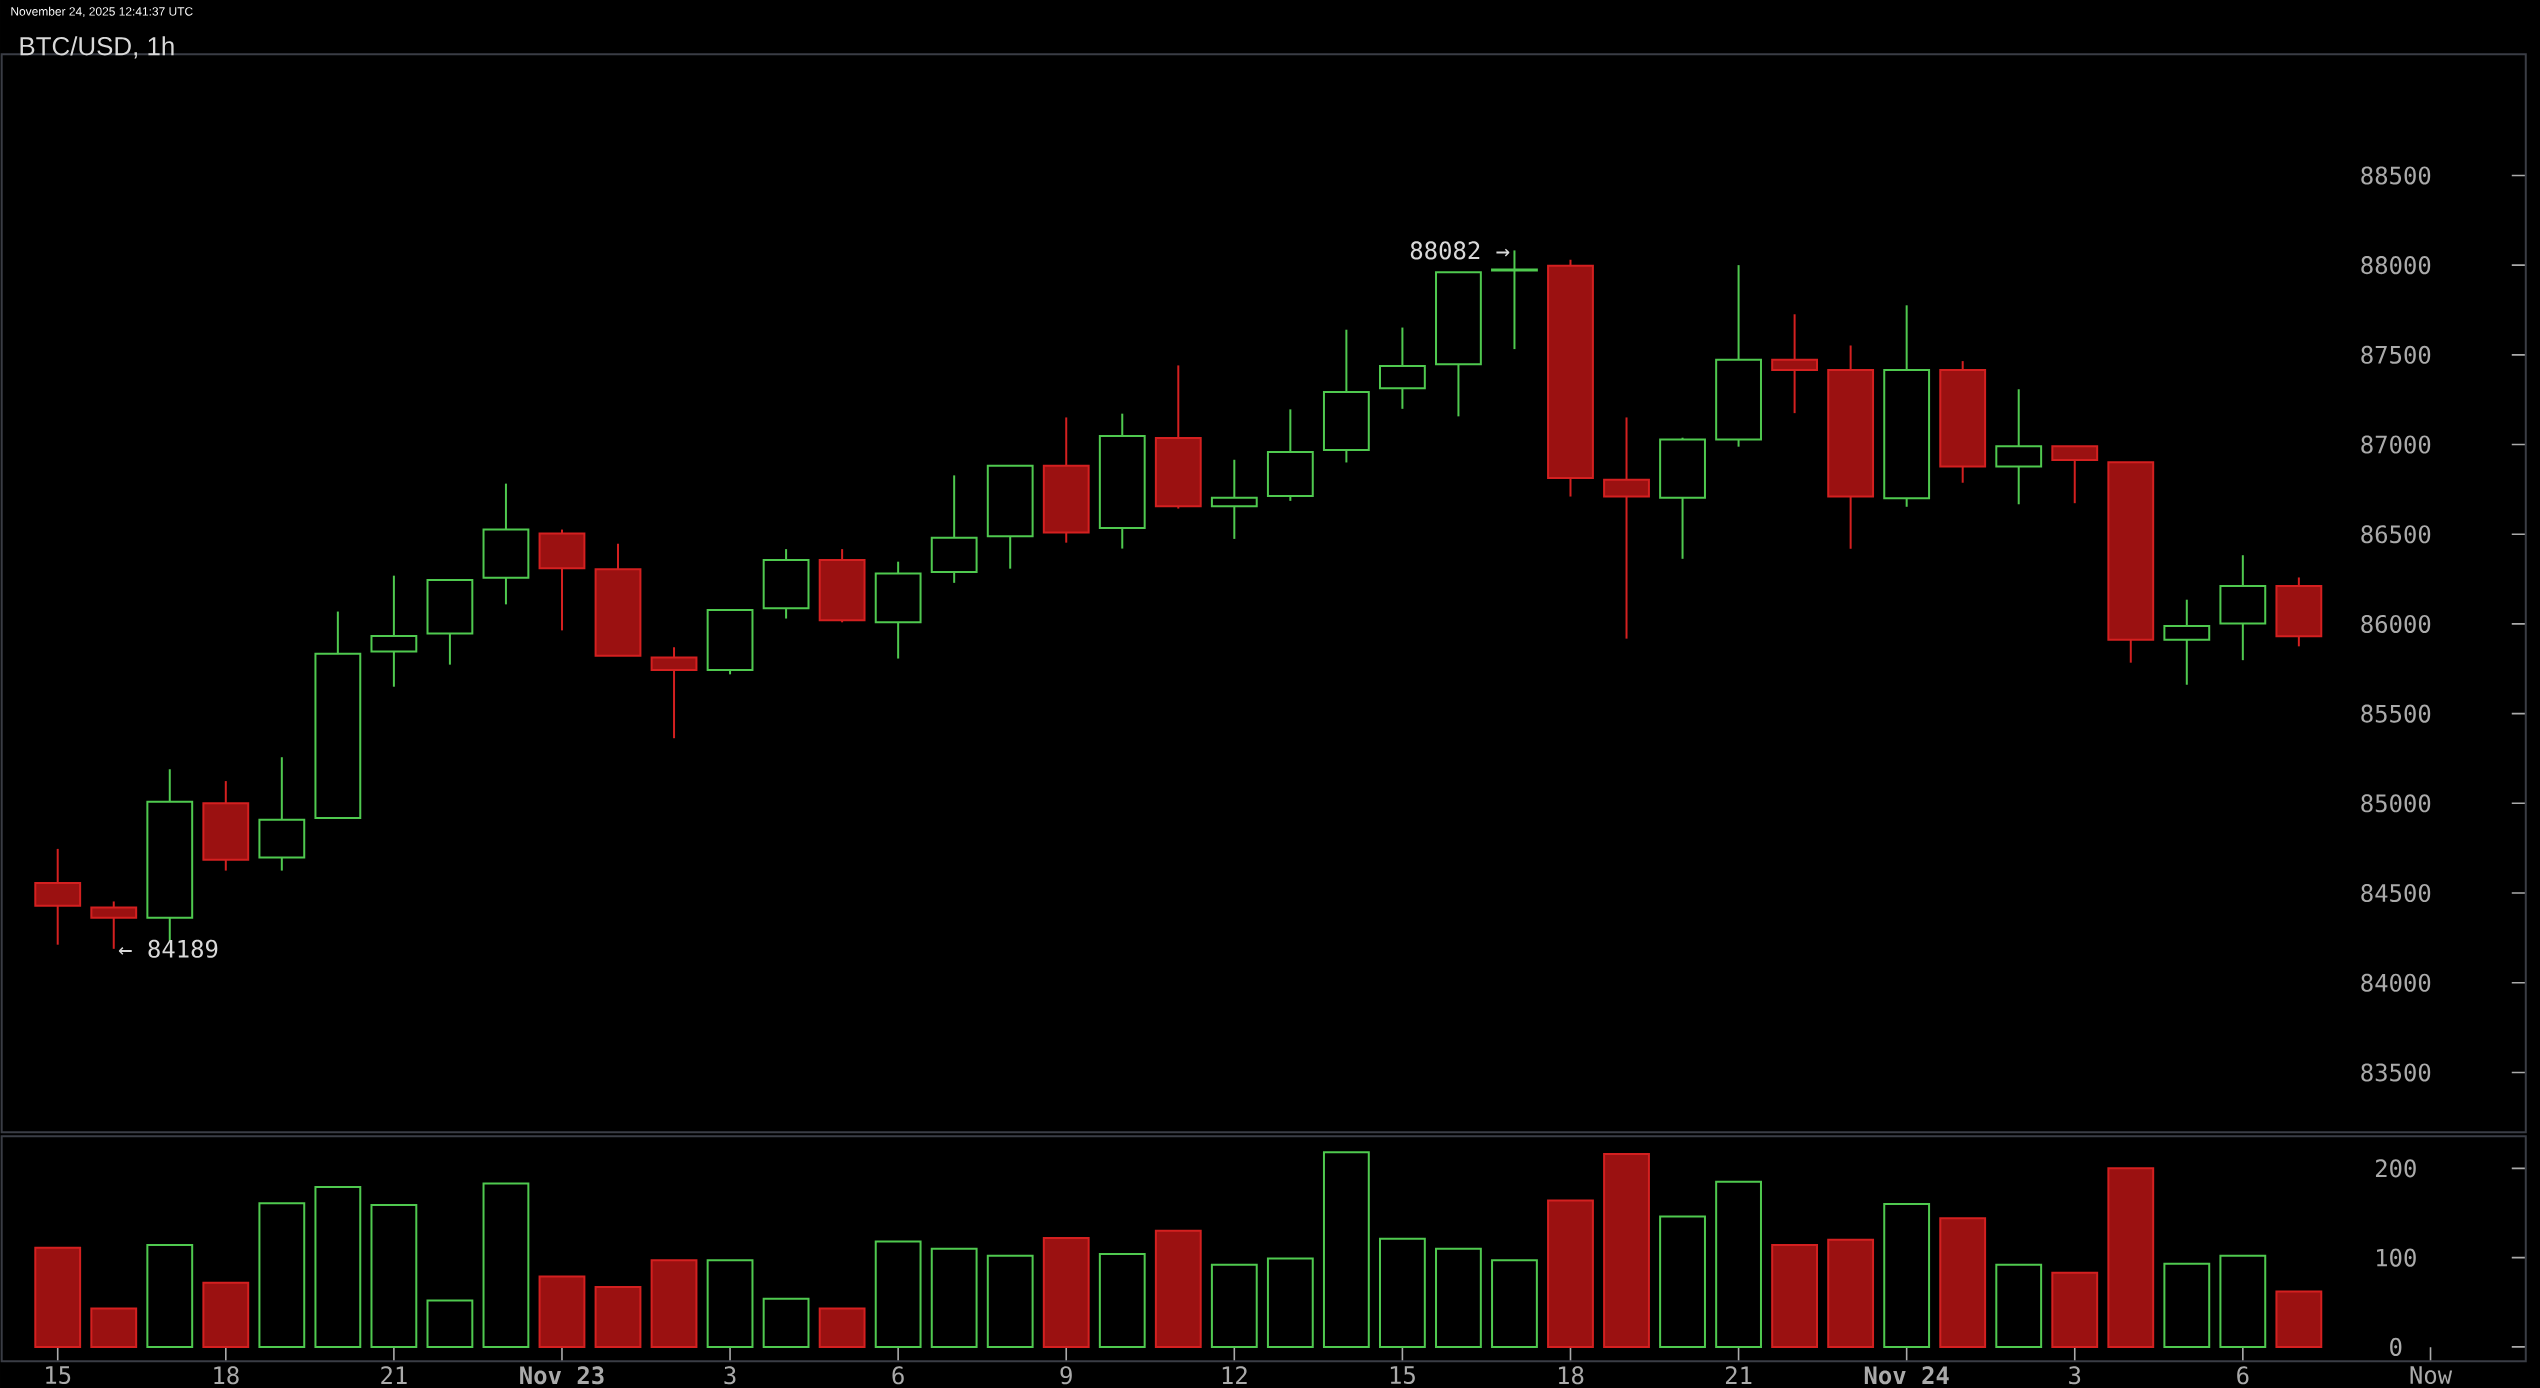 Image resolution: width=2540 pixels, height=1388 pixels. Describe the element at coordinates (168, 948) in the screenshot. I see `annotation: ← 84189` at that location.